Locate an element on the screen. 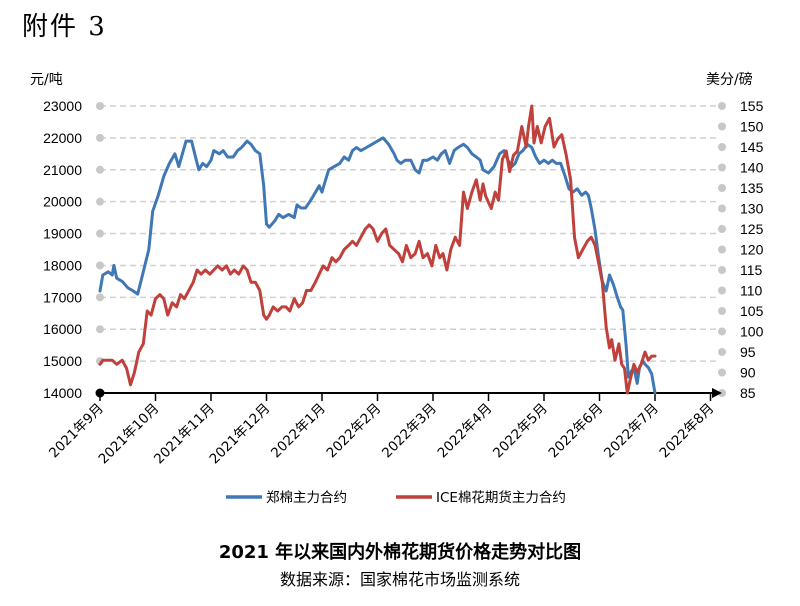 The image size is (800, 606). right-tick-label: 115 is located at coordinates (751, 270).